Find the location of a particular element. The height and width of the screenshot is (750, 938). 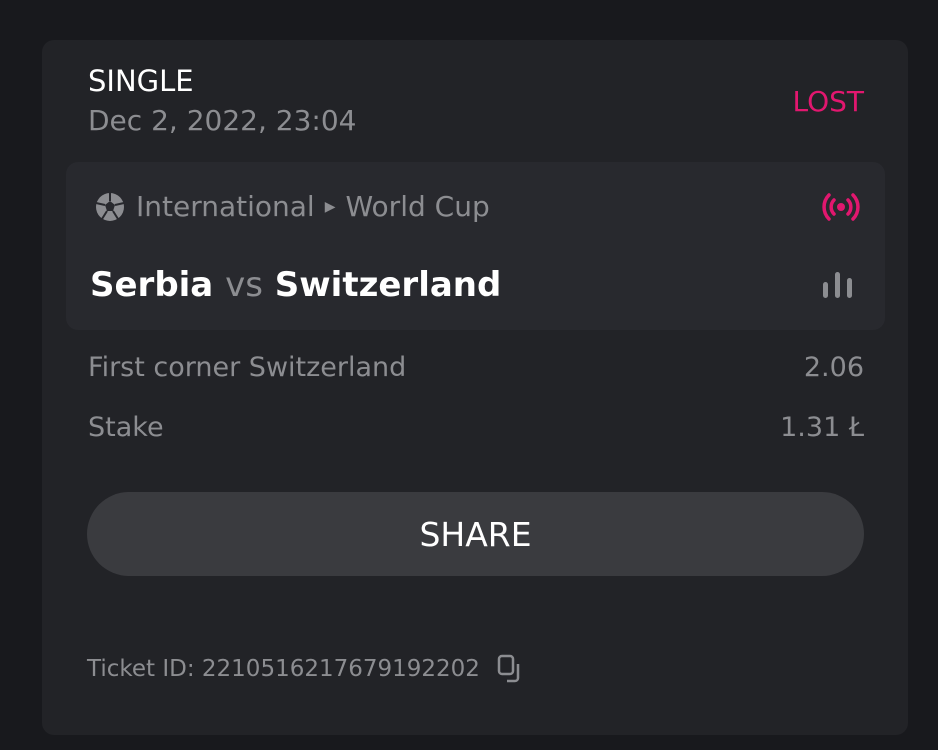

bet-type: SINGLE is located at coordinates (141, 81).